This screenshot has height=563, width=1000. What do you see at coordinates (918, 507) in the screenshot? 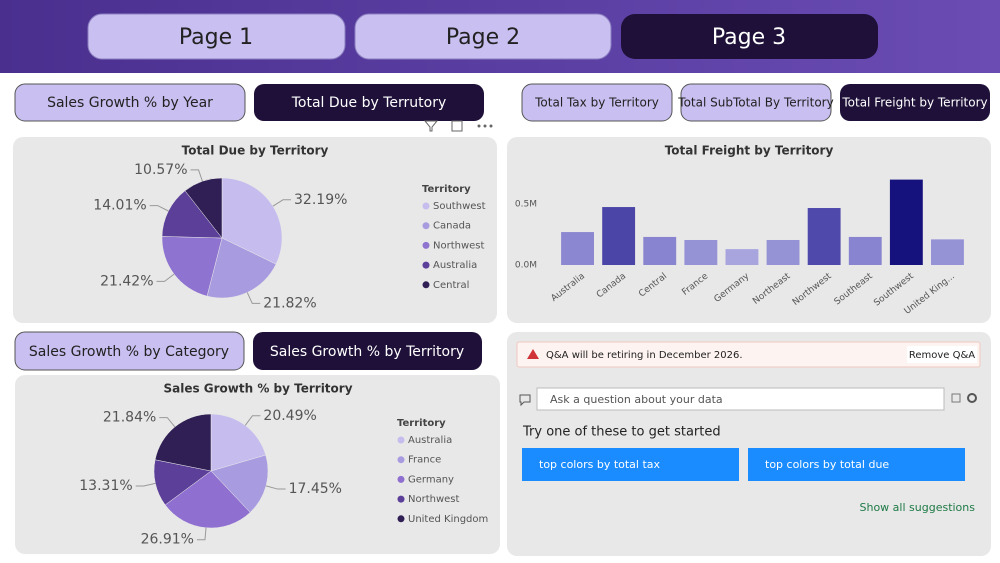
I see `show-all-link: Show all suggestions` at bounding box center [918, 507].